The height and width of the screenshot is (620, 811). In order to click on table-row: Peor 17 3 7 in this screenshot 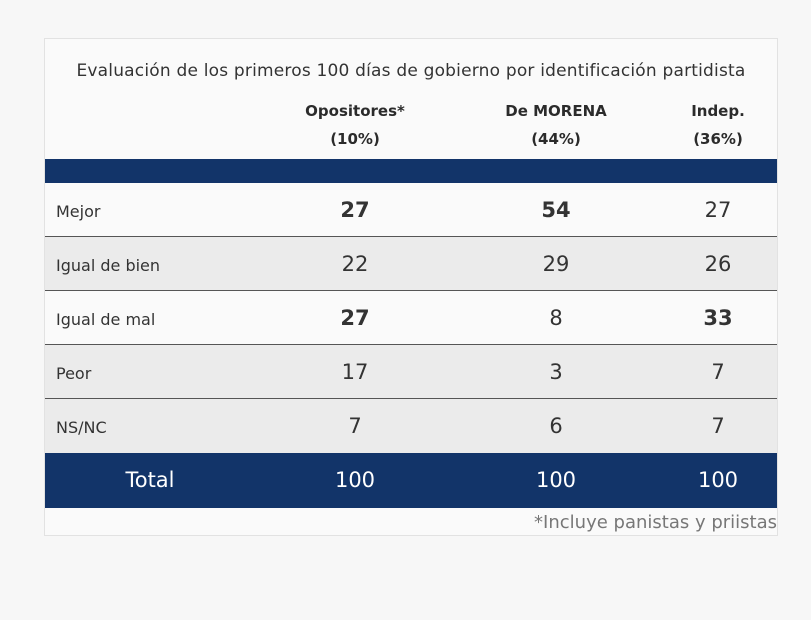, I will do `click(411, 372)`.